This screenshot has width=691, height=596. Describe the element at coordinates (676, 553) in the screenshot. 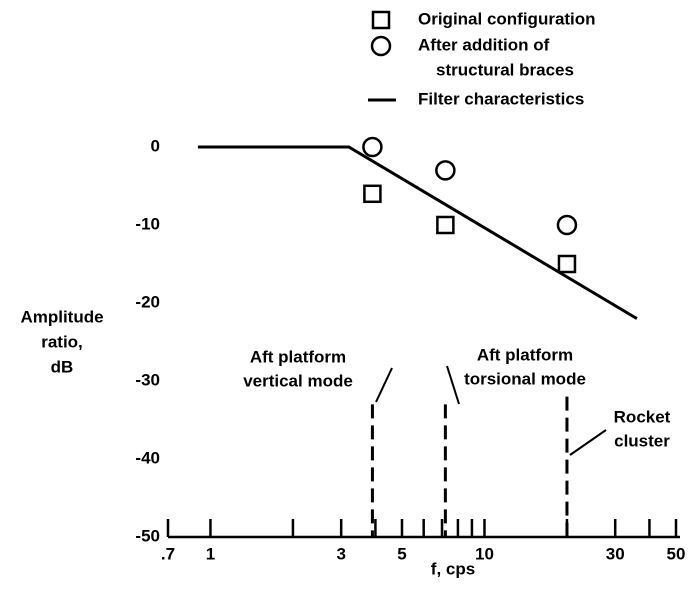

I see `x-tick-label: 50` at that location.